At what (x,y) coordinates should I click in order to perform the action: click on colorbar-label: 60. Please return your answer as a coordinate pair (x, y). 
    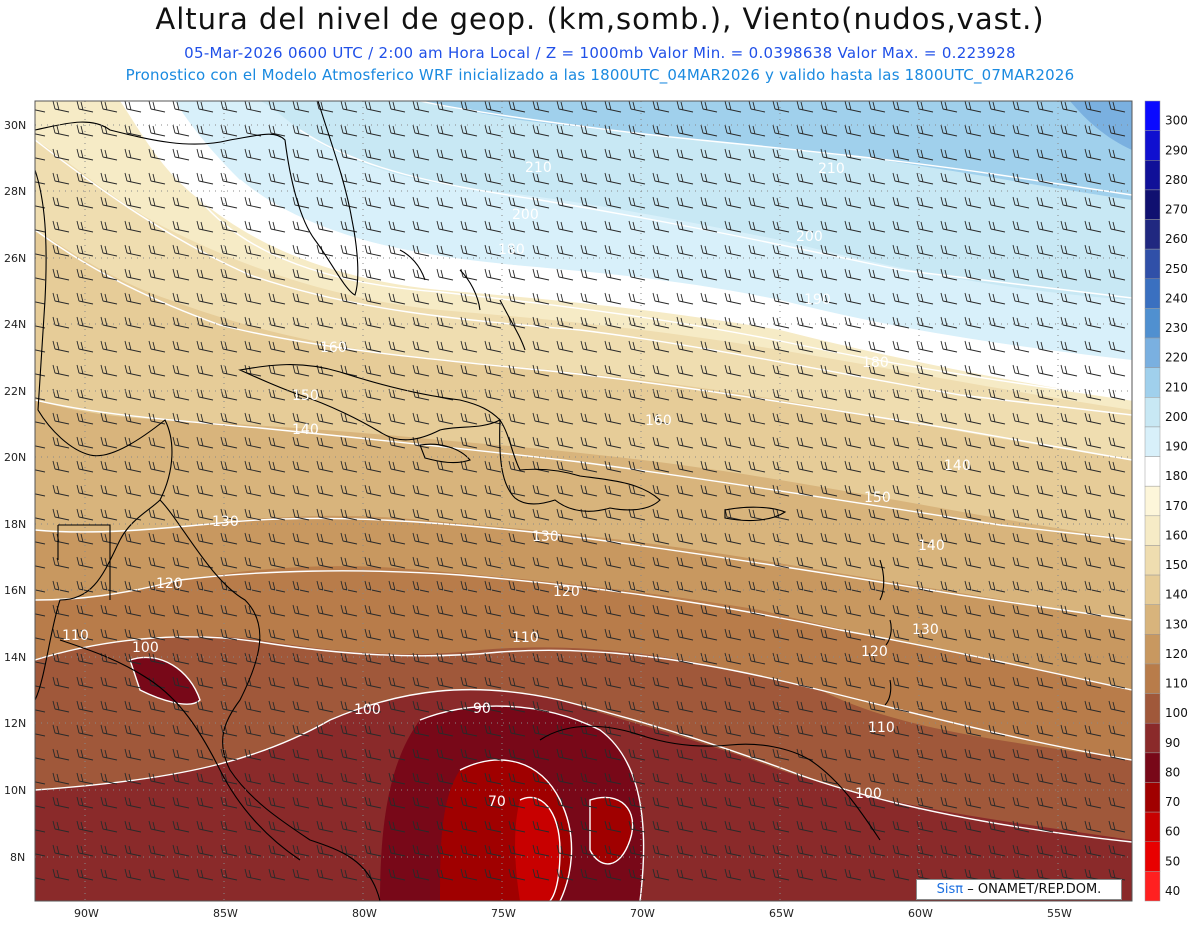
    Looking at the image, I should click on (1172, 832).